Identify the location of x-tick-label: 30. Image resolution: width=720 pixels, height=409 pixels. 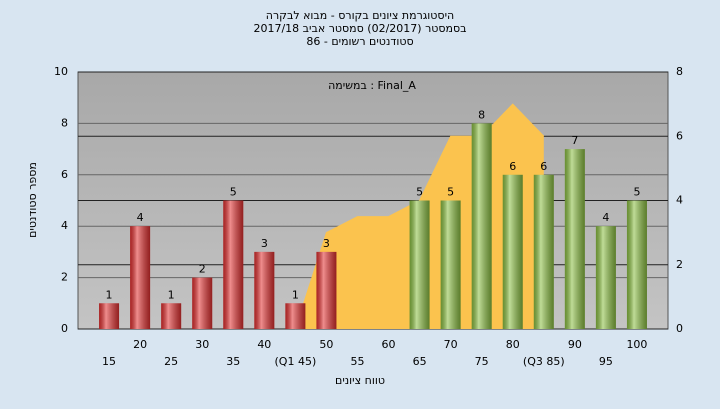
(202, 344).